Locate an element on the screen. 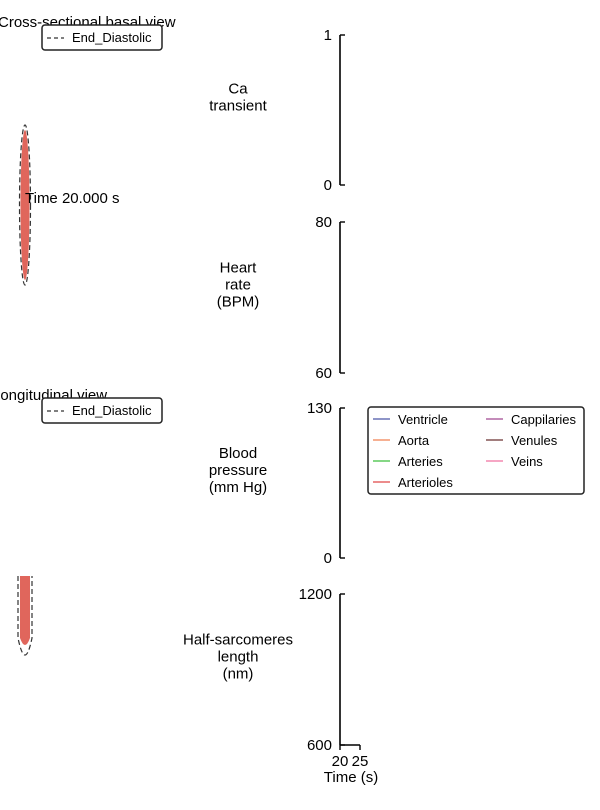 The width and height of the screenshot is (600, 810). longitudinal-myocardium is located at coordinates (25, 610).